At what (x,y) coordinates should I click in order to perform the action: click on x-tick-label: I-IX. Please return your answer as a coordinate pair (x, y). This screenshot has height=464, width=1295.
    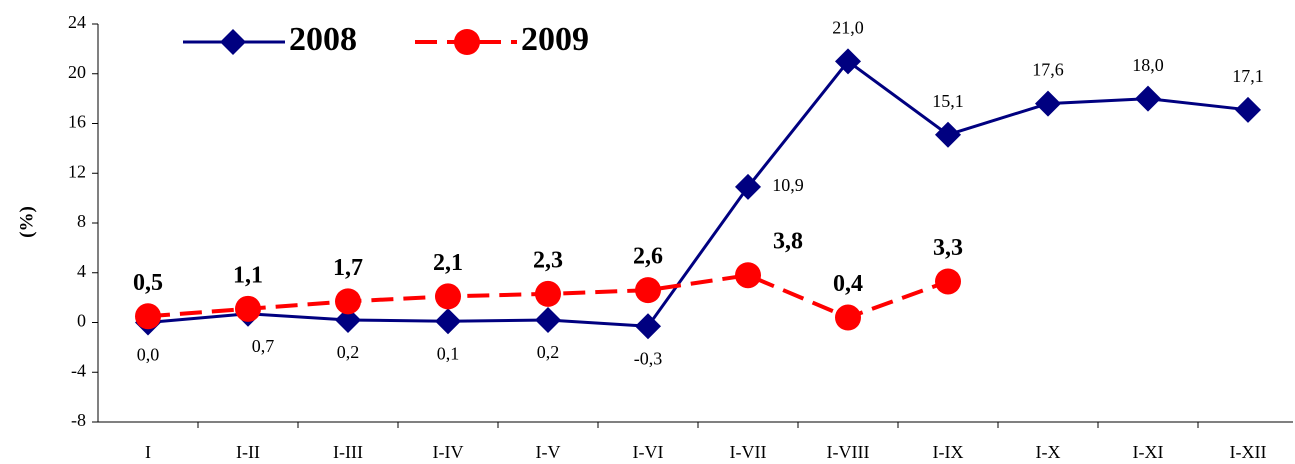
    Looking at the image, I should click on (948, 452).